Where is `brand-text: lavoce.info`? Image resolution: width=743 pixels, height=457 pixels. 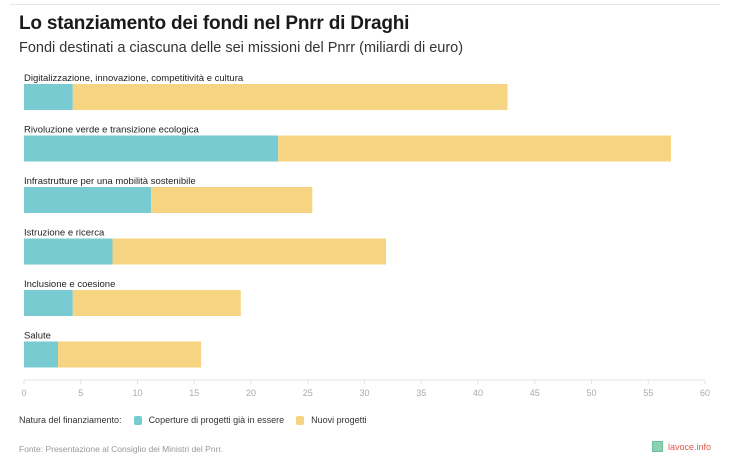 brand-text: lavoce.info is located at coordinates (690, 446).